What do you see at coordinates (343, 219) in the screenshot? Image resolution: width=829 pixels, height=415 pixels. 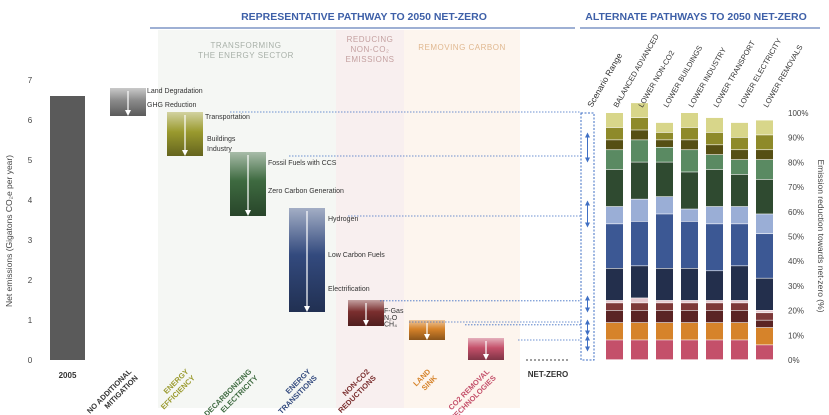 I see `segment-label: Hydrogen` at bounding box center [343, 219].